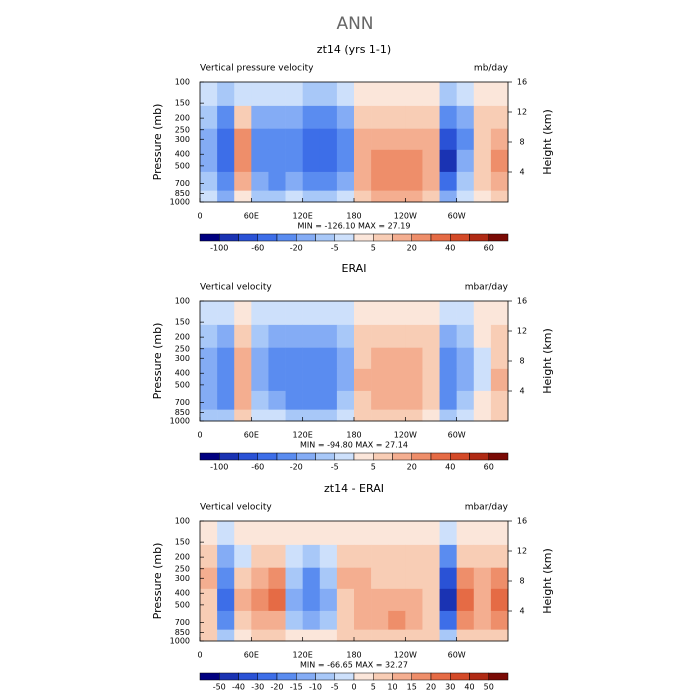 The image size is (700, 700). Describe the element at coordinates (412, 687) in the screenshot. I see `colorbar-label: 15` at that location.